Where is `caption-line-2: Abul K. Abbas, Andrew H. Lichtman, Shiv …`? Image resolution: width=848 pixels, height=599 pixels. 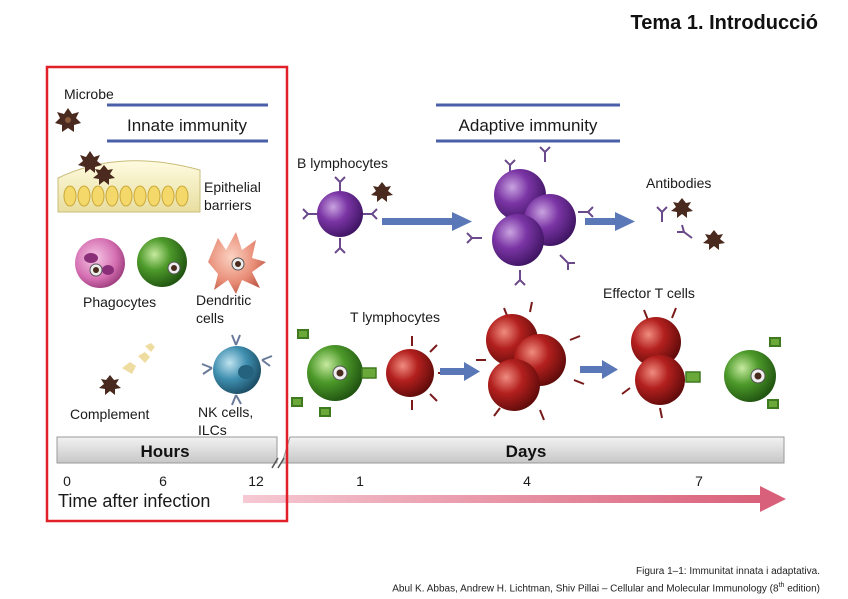 caption-line-2: Abul K. Abbas, Andrew H. Lichtman, Shiv … is located at coordinates (606, 587).